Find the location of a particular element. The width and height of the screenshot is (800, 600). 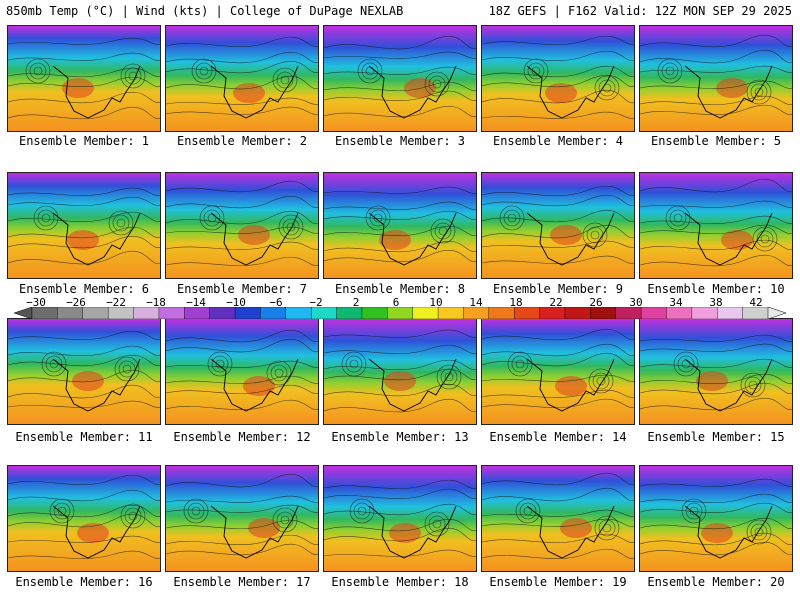

colorbar-tick-label: −10 is located at coordinates (236, 302).